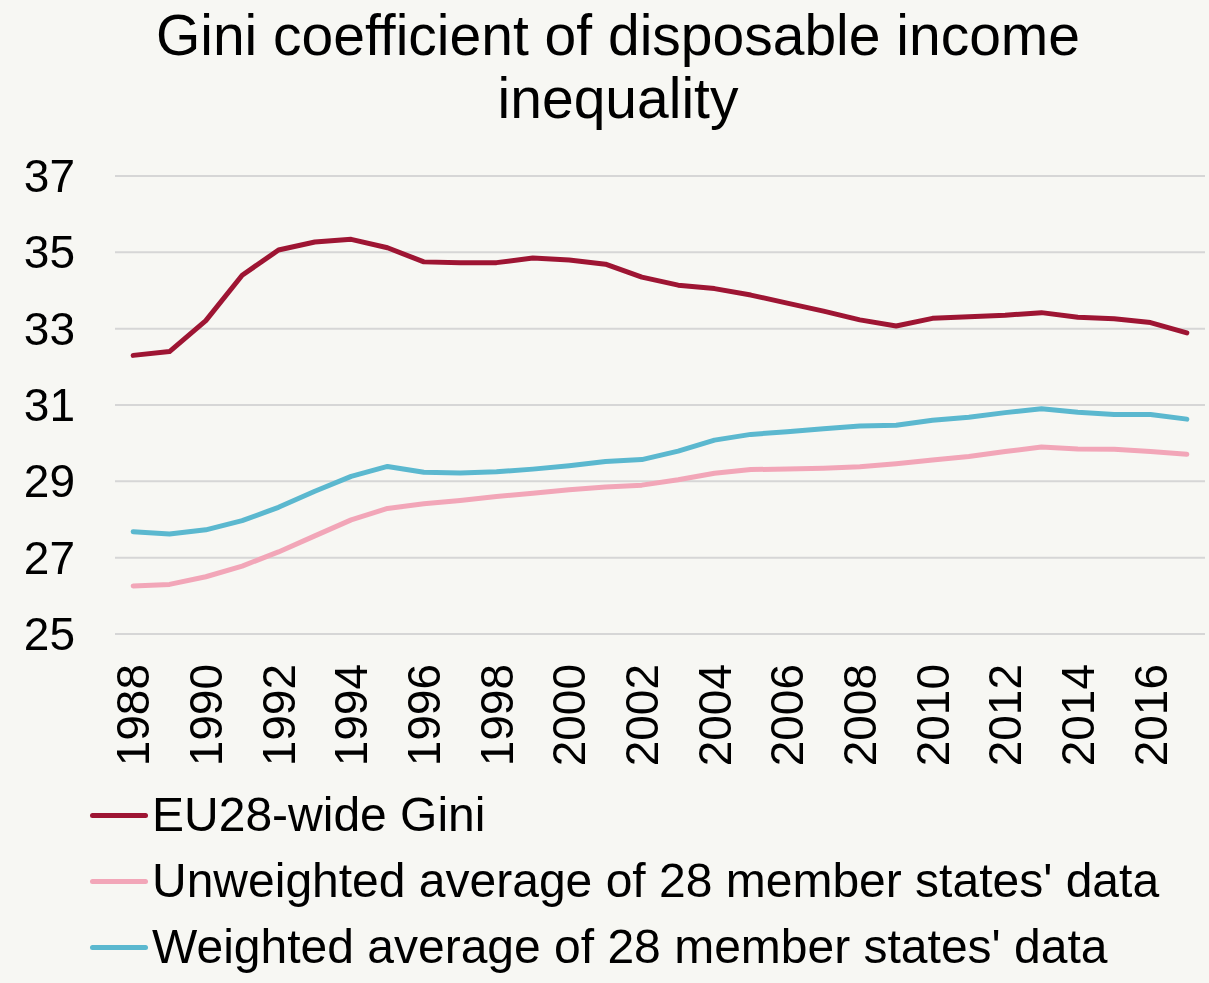  Describe the element at coordinates (1077, 715) in the screenshot. I see `x-tick-label: 2014` at that location.